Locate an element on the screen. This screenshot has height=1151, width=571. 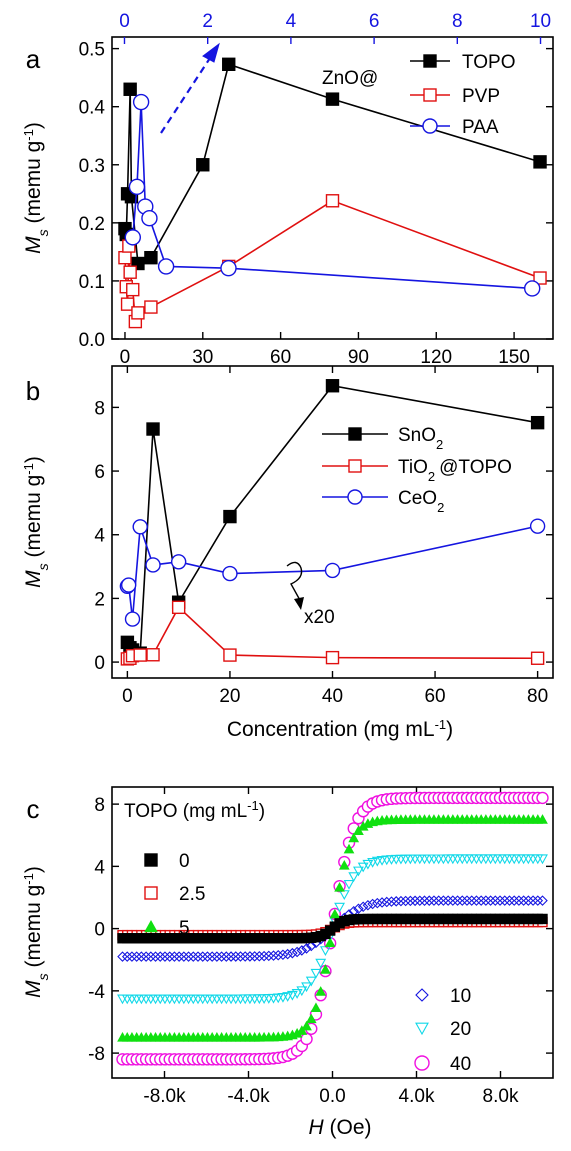
legend-label: TiO2 @TOPO is located at coordinates (455, 470).